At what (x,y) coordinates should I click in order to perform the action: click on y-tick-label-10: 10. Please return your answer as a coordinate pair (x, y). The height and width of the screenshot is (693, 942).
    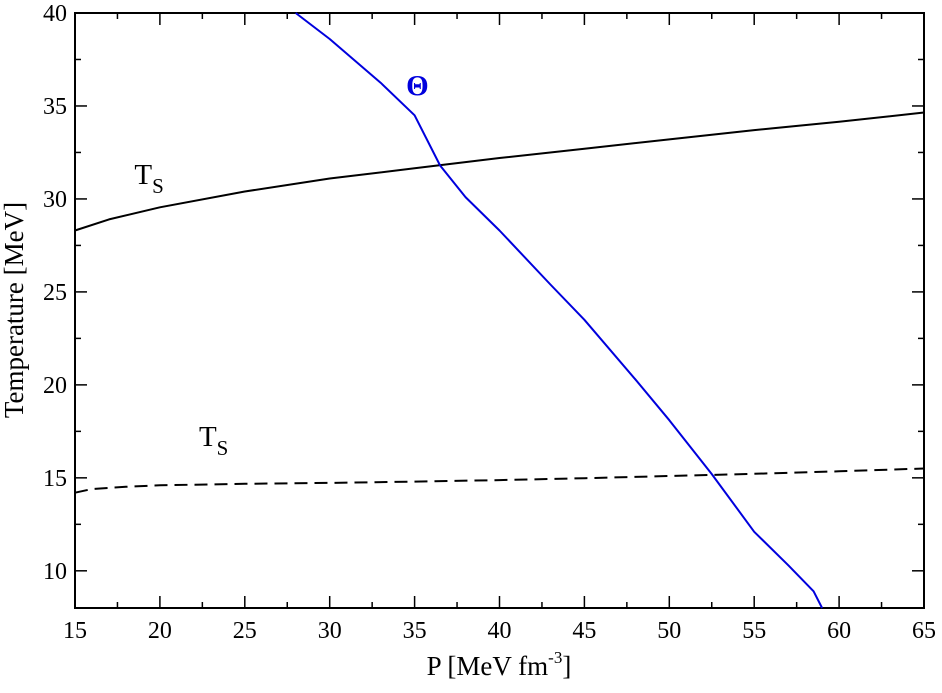
    Looking at the image, I should click on (55, 572).